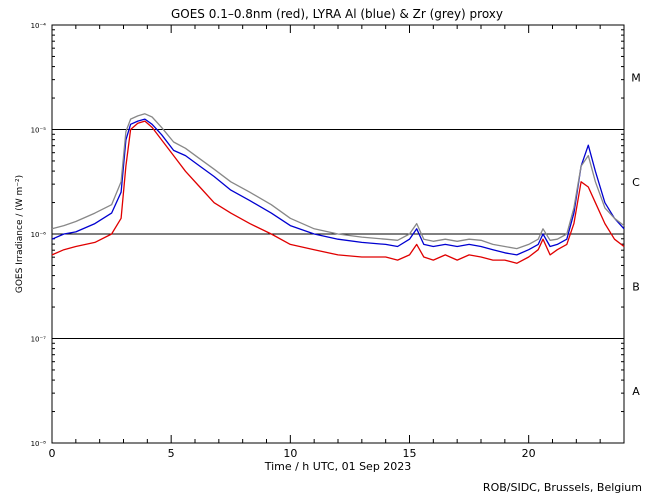  I want to click on x-axis-label: Time / h UTC, 01 Sep 2023, so click(338, 466).